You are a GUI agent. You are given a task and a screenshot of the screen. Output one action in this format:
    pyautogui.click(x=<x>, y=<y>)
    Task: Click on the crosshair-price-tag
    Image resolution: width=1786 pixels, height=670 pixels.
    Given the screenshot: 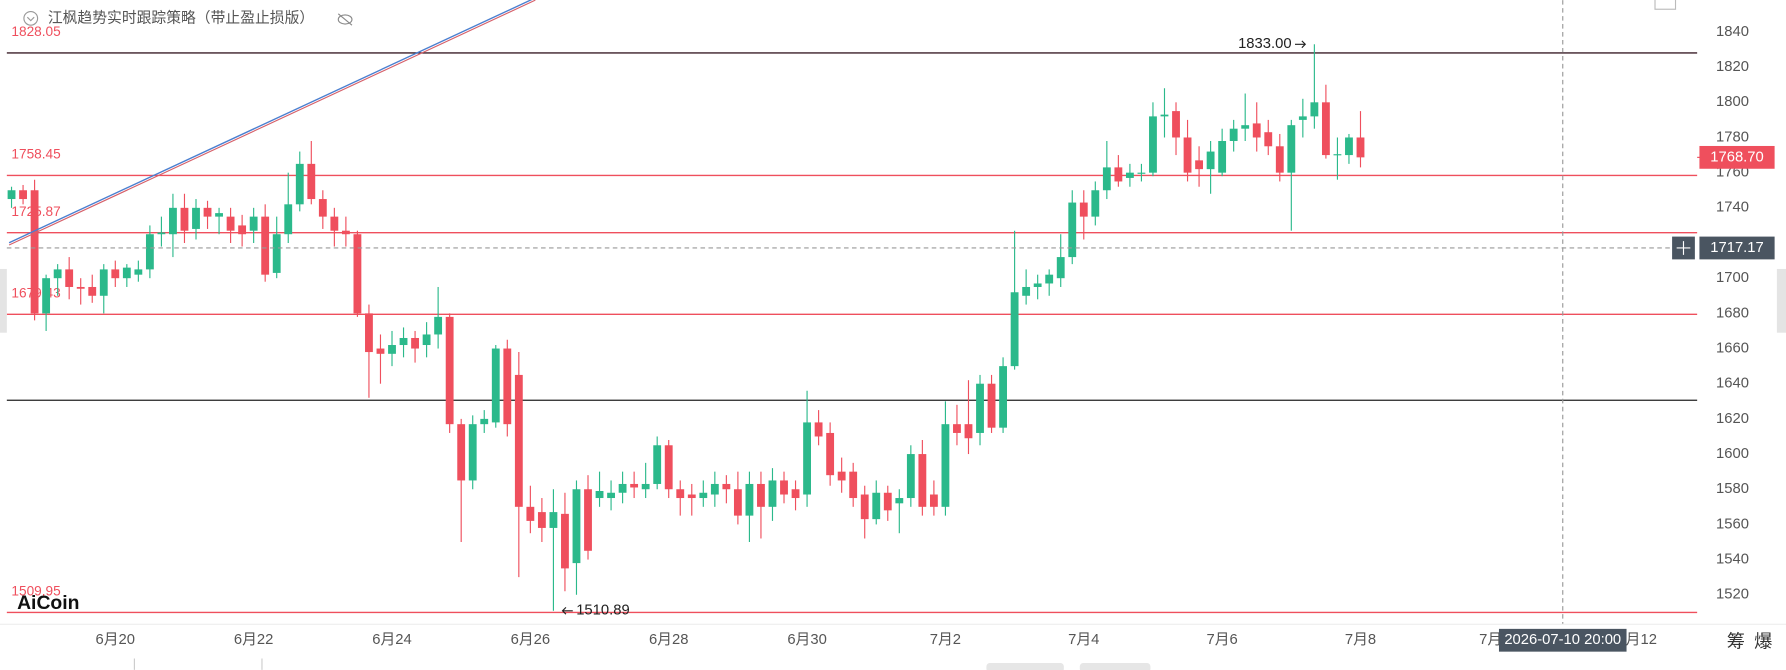 What is the action you would take?
    pyautogui.click(x=1737, y=248)
    